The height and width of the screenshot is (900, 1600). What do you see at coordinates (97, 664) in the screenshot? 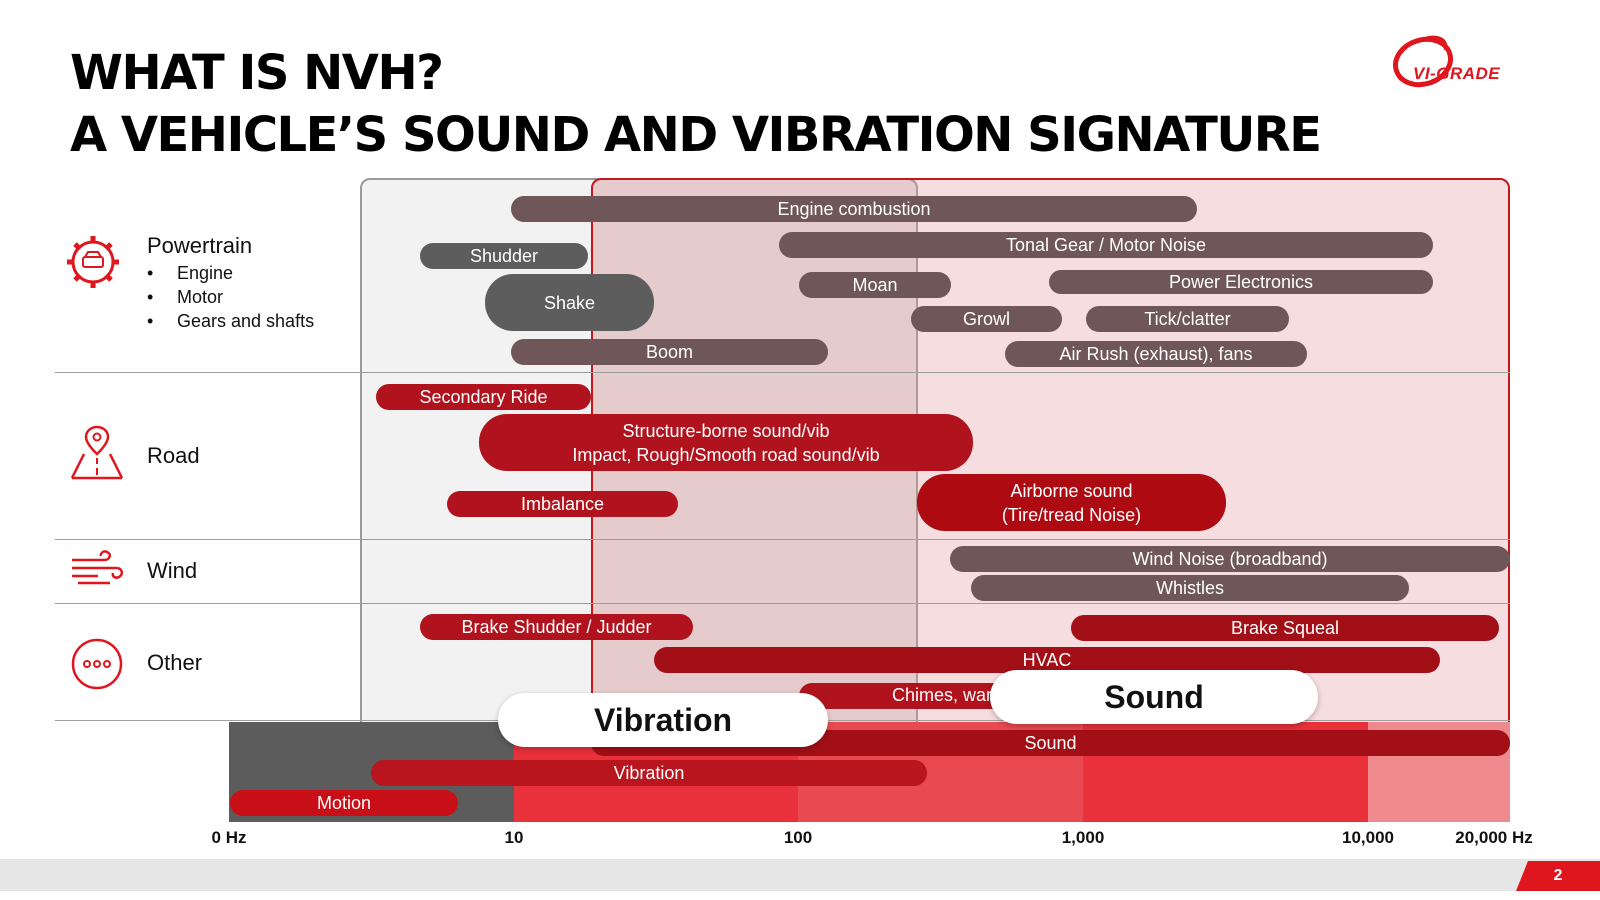
I see `more-dots-icon` at bounding box center [97, 664].